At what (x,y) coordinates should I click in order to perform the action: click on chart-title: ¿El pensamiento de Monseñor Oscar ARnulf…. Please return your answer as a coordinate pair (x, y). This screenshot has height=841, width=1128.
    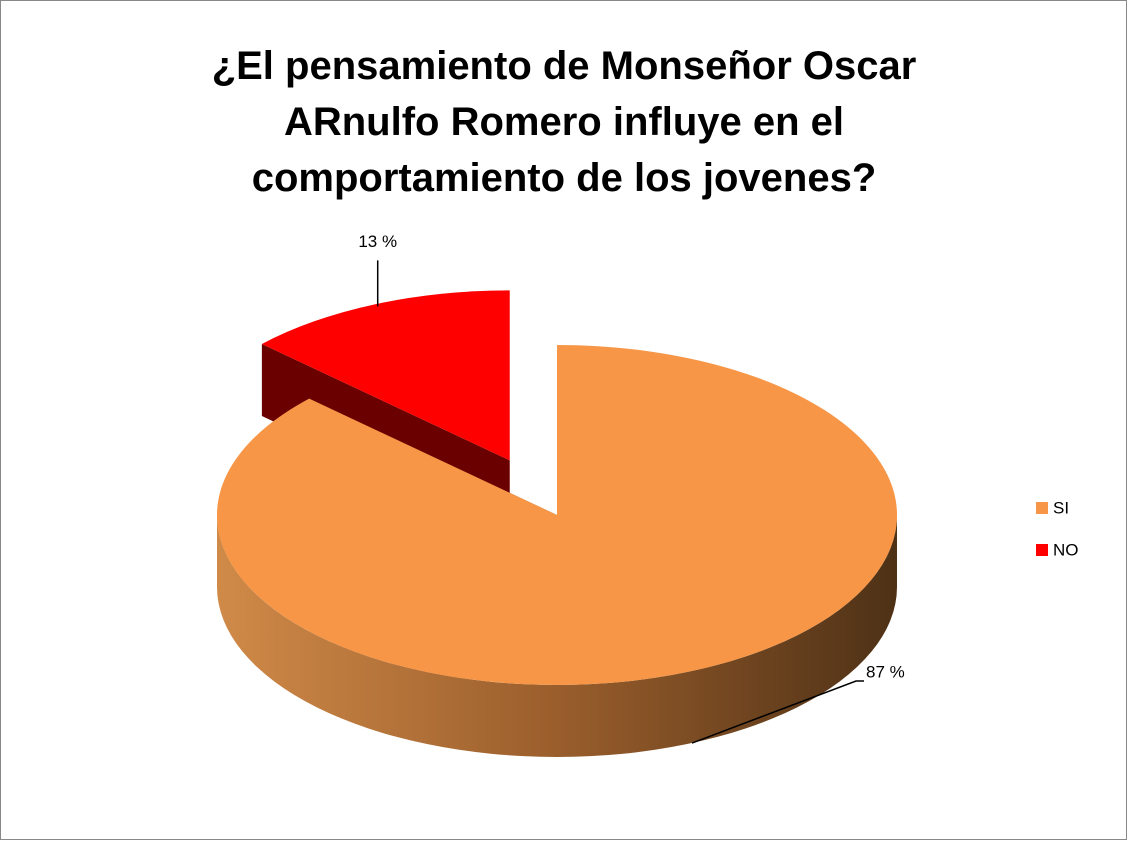
    Looking at the image, I should click on (564, 122).